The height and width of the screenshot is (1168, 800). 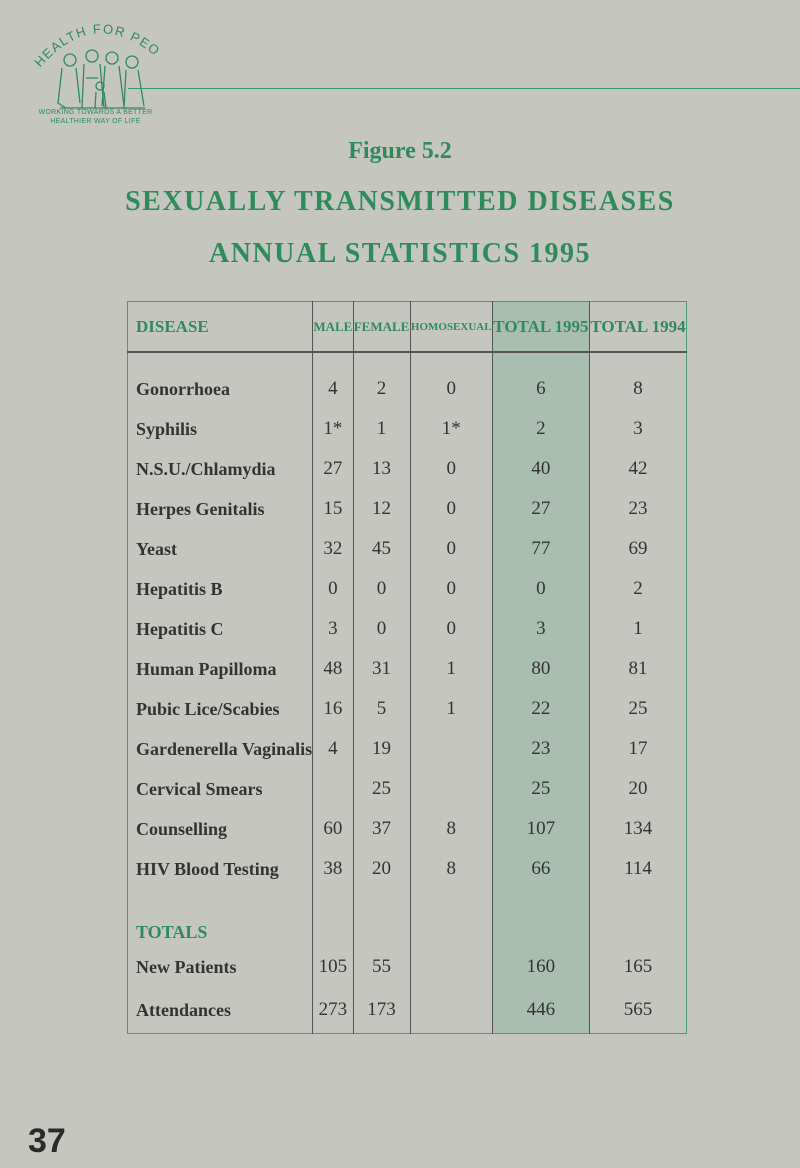 I want to click on cell-disease: N.S.U./Chlamydia, so click(x=206, y=468).